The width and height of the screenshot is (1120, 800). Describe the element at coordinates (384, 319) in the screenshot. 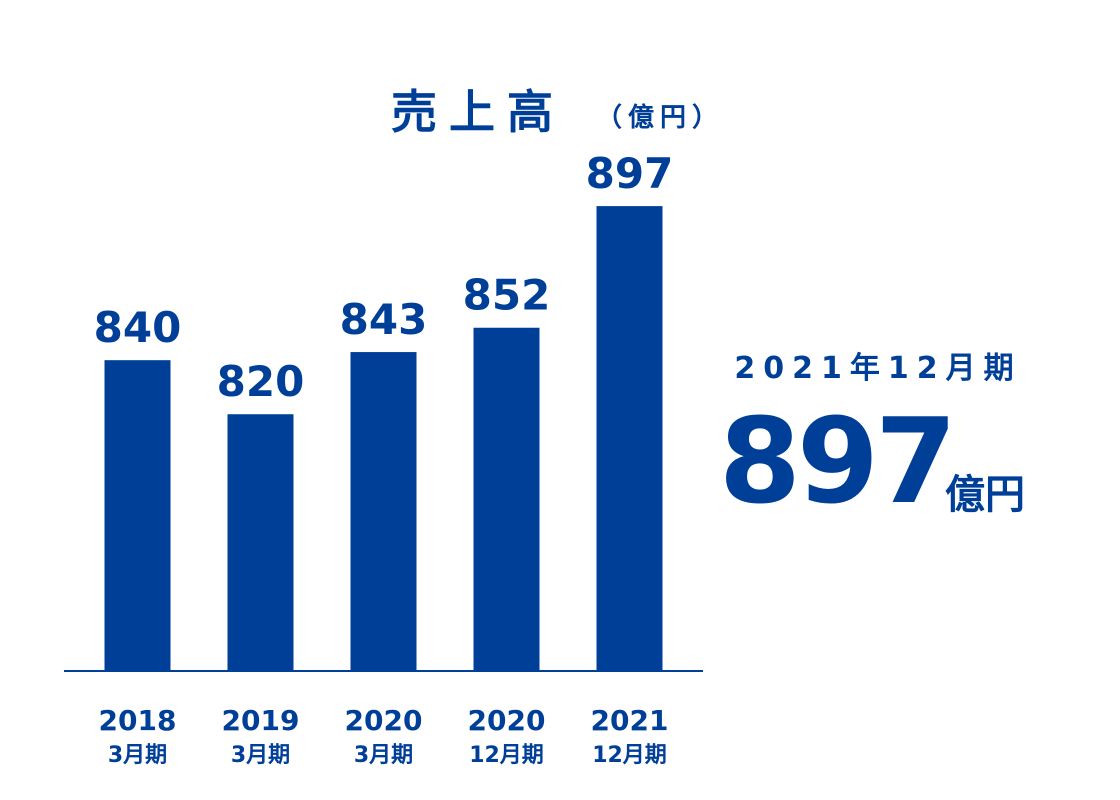

I see `value-label: 843` at that location.